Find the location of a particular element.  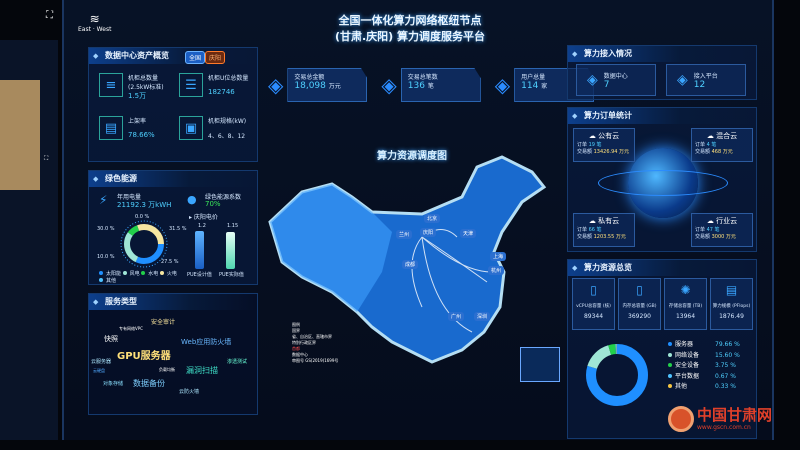

pue-actual-bar is located at coordinates (230, 250).